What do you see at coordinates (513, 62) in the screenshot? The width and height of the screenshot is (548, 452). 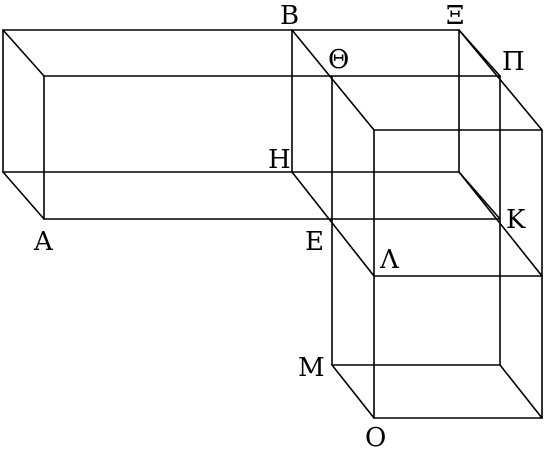 I see `label-Pi: Π` at bounding box center [513, 62].